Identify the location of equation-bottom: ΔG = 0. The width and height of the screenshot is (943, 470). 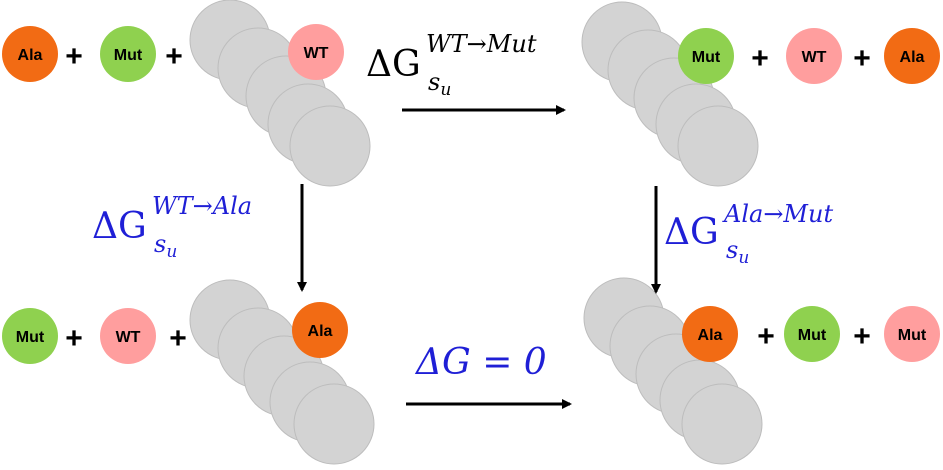
(480, 362).